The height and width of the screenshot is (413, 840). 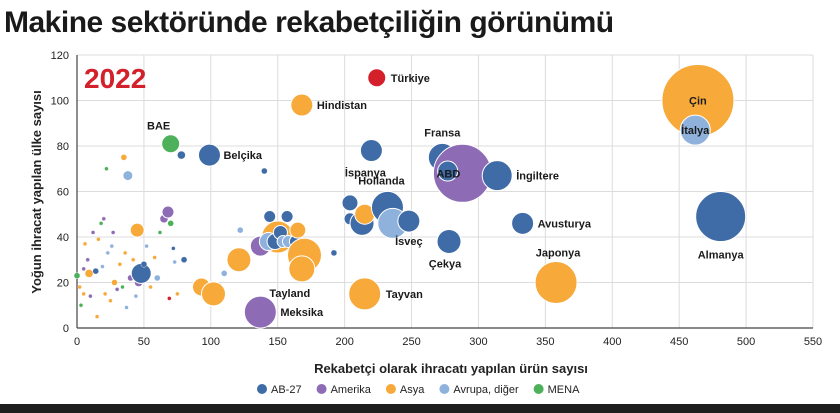 What do you see at coordinates (445, 265) in the screenshot?
I see `bubble-label: Çekya` at bounding box center [445, 265].